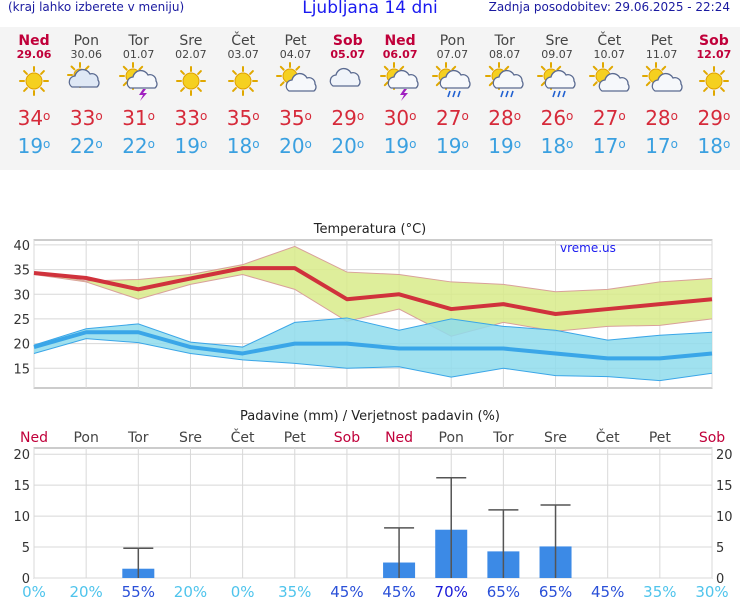  What do you see at coordinates (451, 438) in the screenshot?
I see `x-tick-label: Pon` at bounding box center [451, 438].